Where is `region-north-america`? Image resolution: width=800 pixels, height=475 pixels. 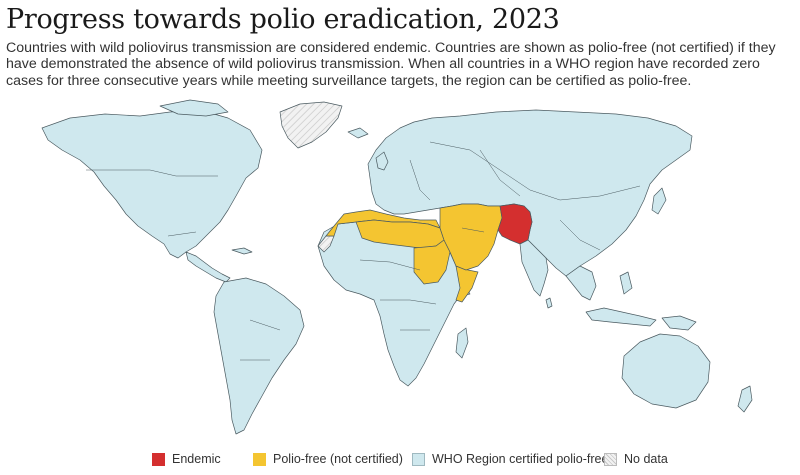 region-north-america is located at coordinates (152, 184).